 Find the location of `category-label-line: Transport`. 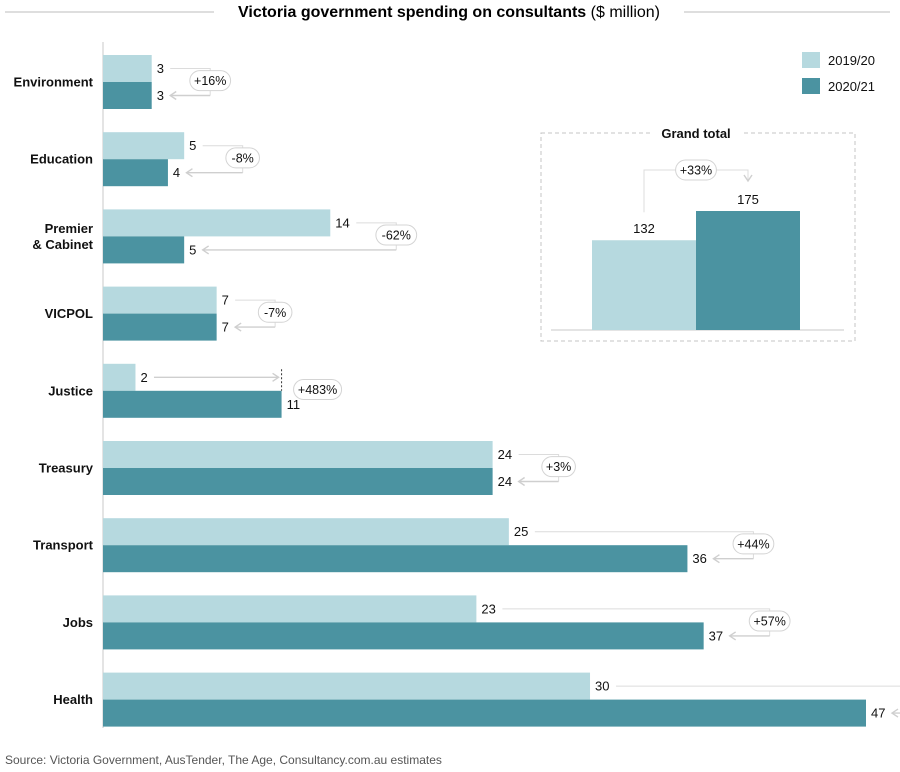

category-label-line: Transport is located at coordinates (63, 545).